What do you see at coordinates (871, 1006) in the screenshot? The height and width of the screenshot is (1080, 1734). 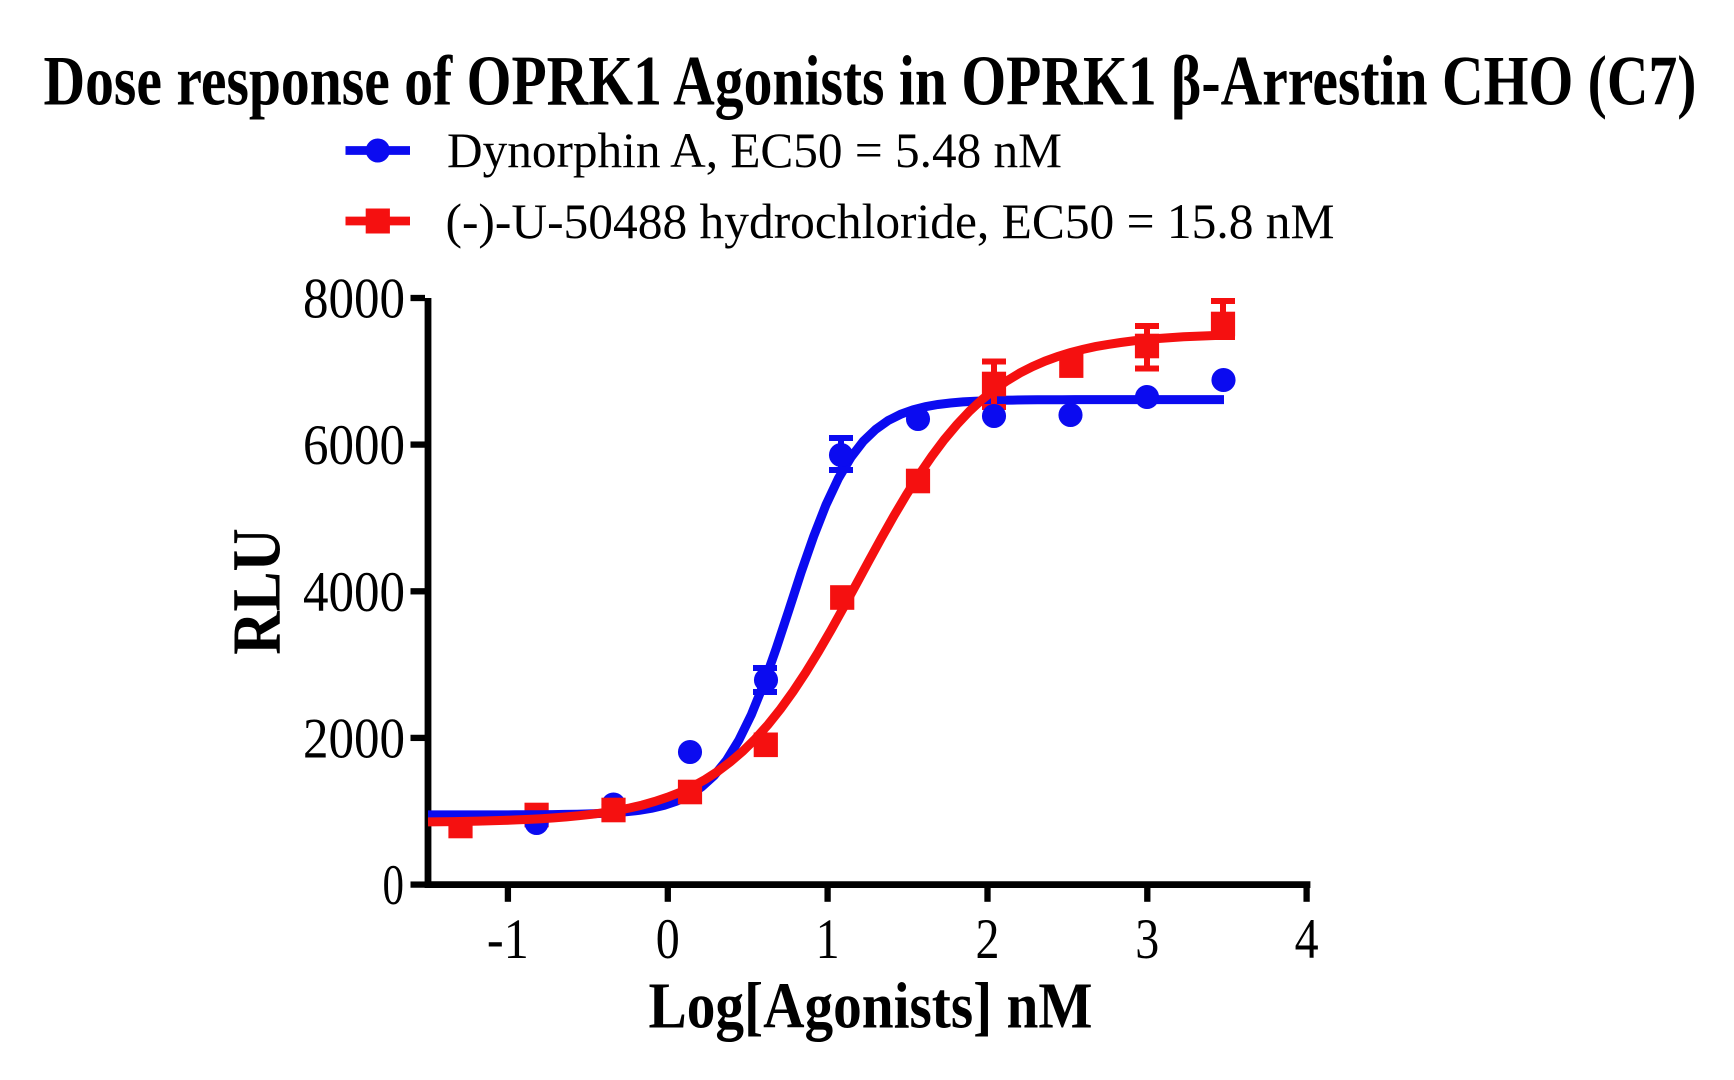 I see `svg-text: Log[Agonists] nM` at bounding box center [871, 1006].